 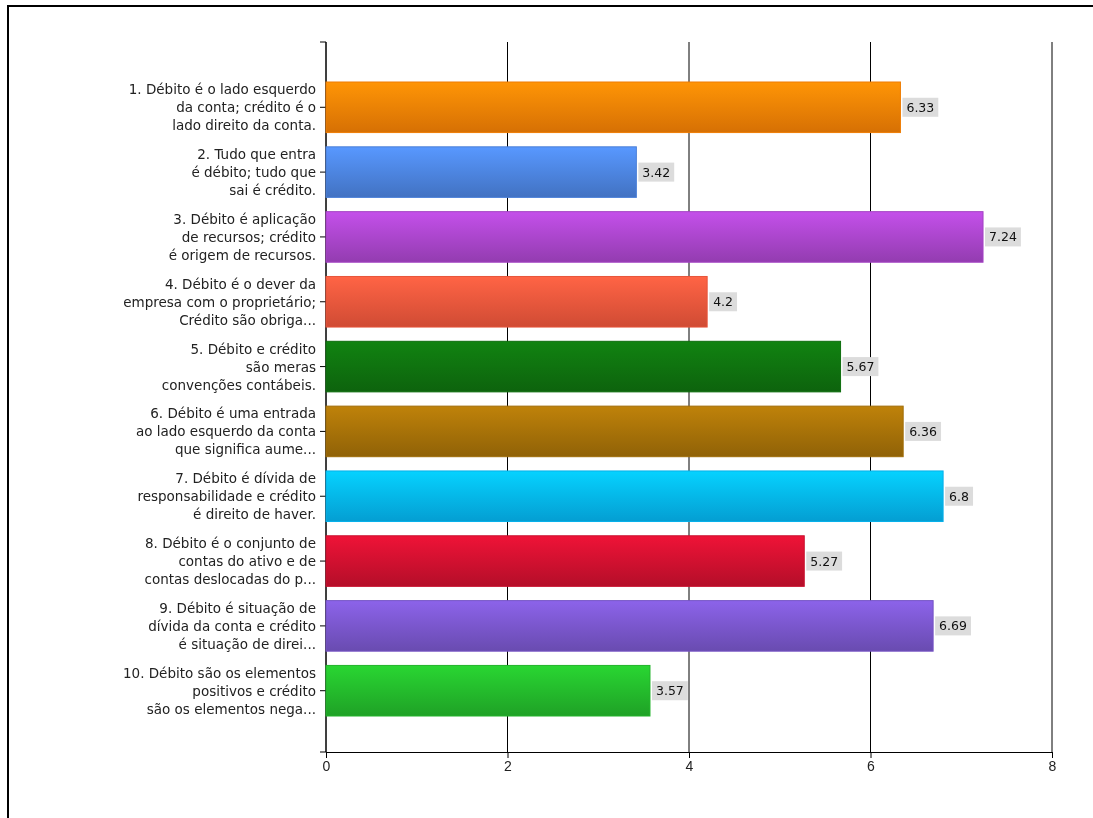 What do you see at coordinates (1003, 237) in the screenshot?
I see `data-label: 7.24` at bounding box center [1003, 237].